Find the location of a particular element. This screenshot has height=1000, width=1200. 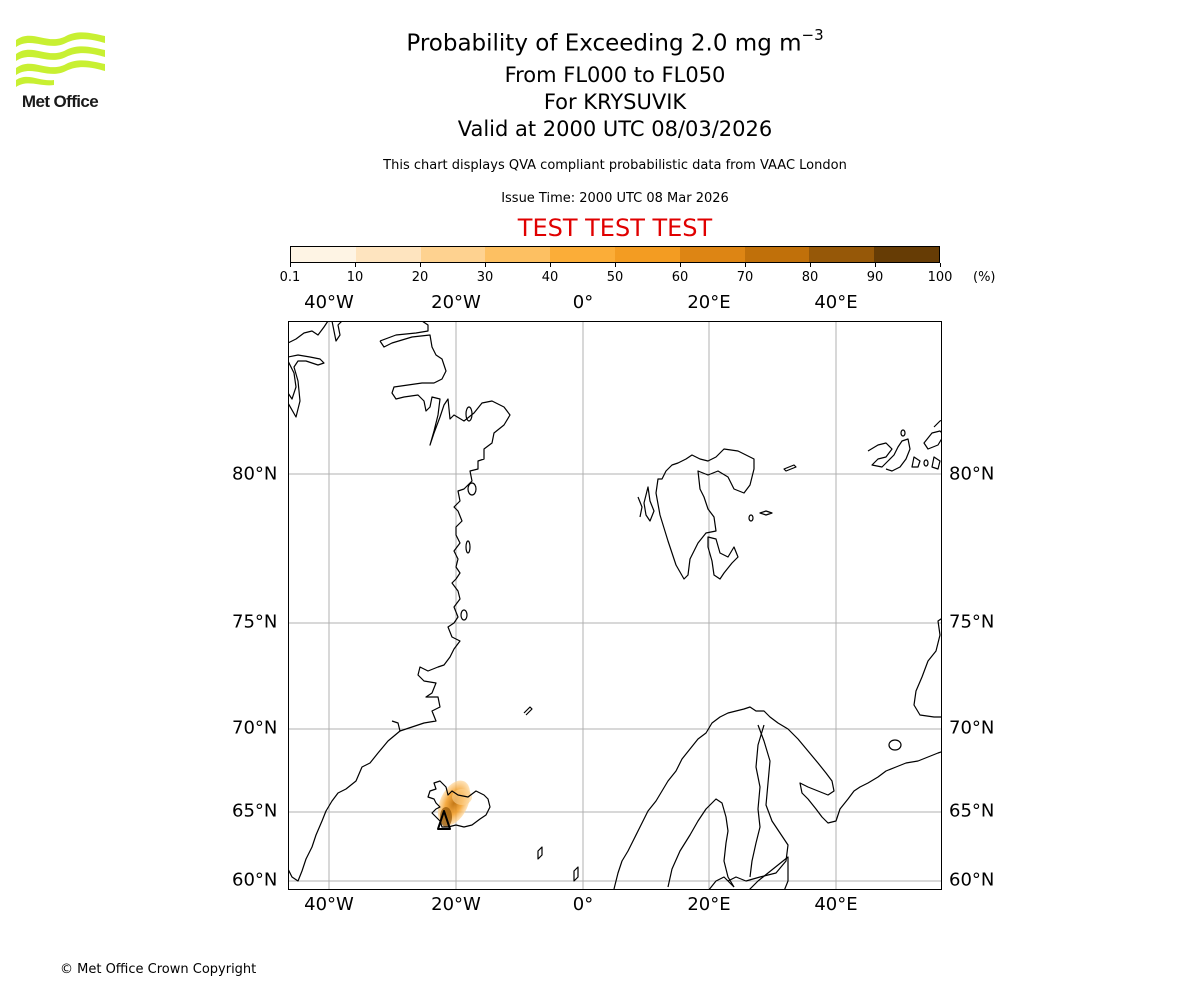

lon-label-bottom-40w: 40°W is located at coordinates (329, 904).